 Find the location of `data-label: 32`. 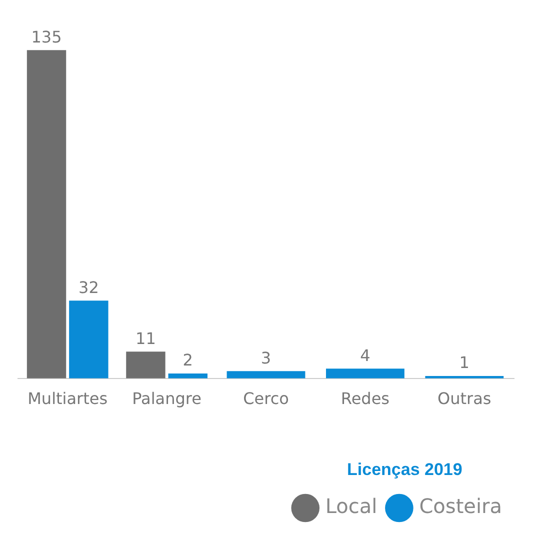

data-label: 32 is located at coordinates (88, 287).